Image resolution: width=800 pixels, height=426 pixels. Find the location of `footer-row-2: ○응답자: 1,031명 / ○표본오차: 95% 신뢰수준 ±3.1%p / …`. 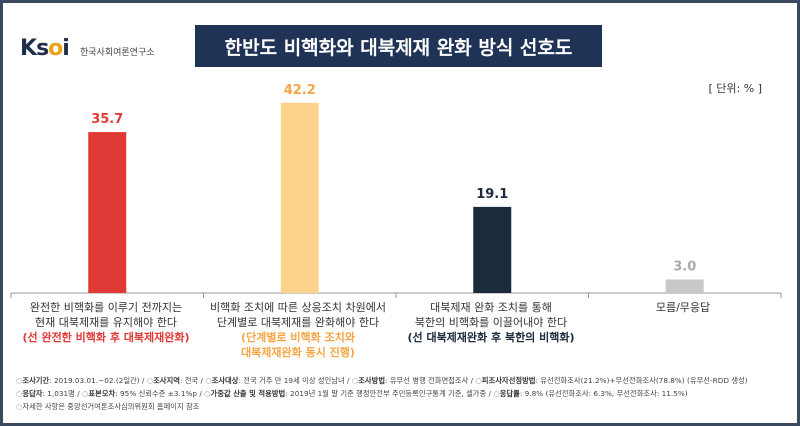

footer-row-2: ○응답자: 1,031명 / ○표본오차: 95% 신뢰수준 ±3.1%p / … is located at coordinates (352, 393).